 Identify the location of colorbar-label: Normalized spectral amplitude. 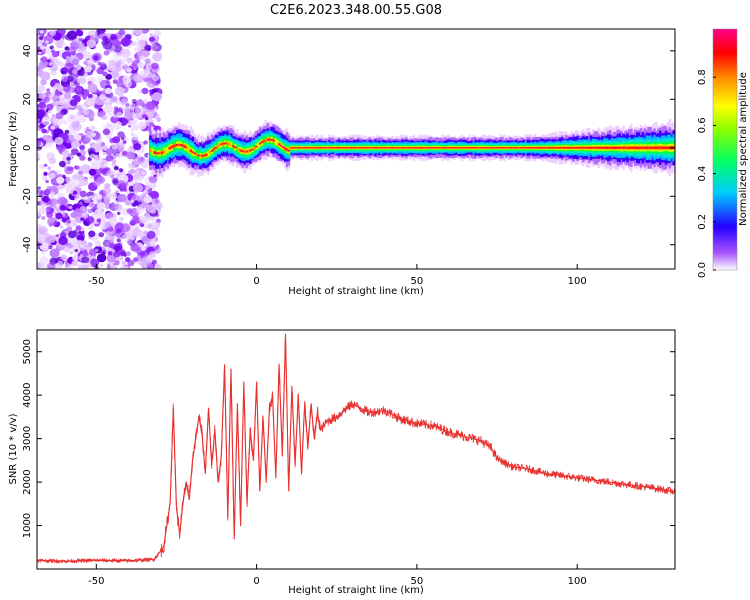
(743, 149).